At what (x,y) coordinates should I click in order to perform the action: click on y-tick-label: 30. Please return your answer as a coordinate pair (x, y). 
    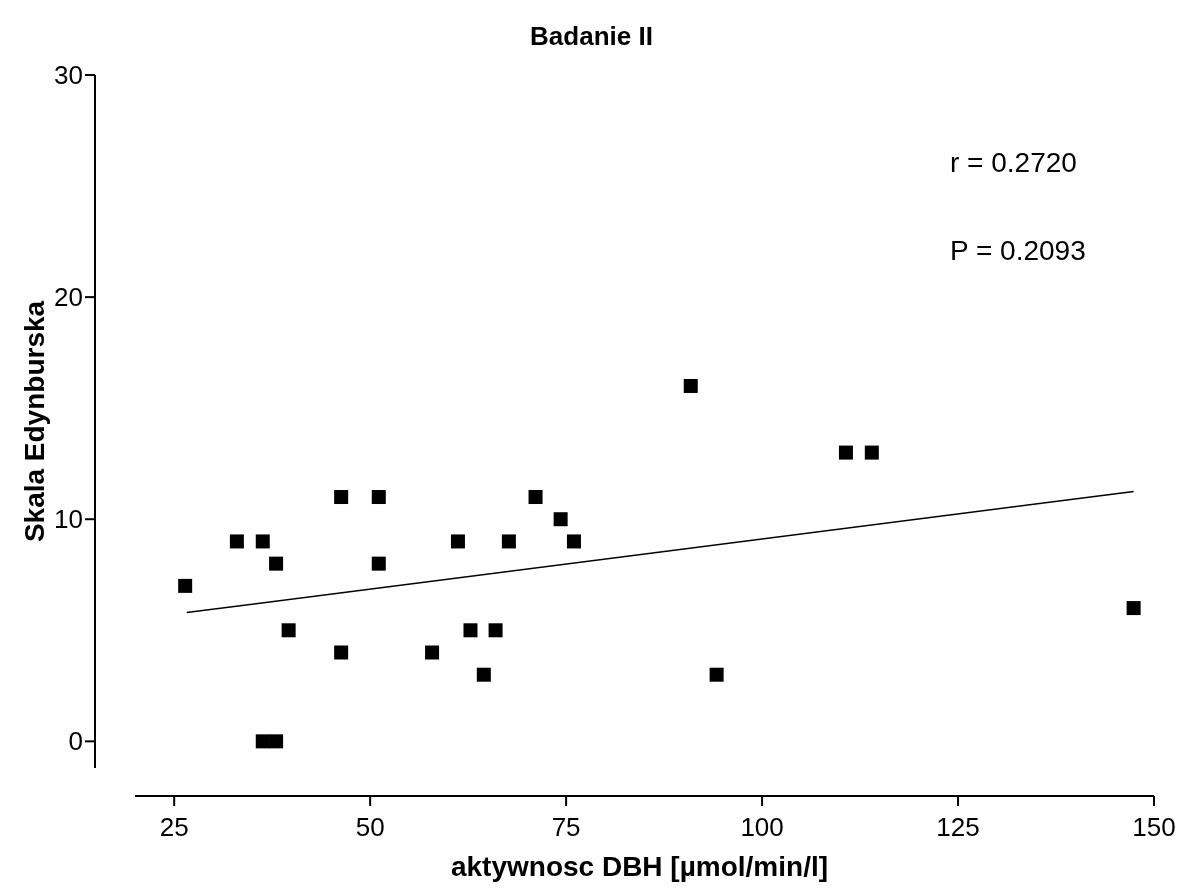
    Looking at the image, I should click on (68, 75).